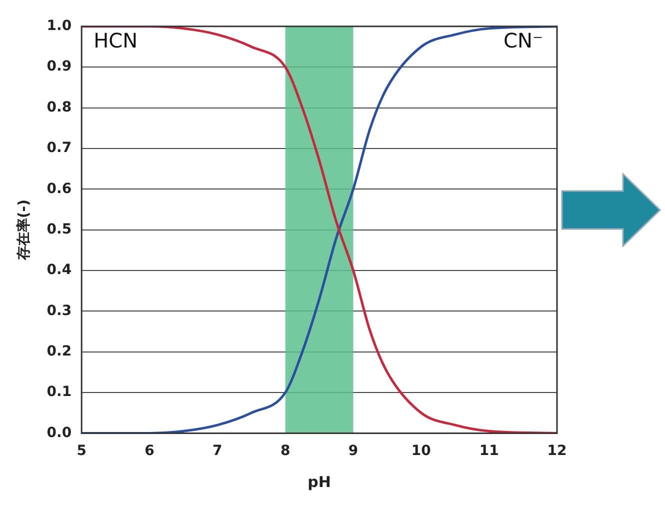  Describe the element at coordinates (59, 432) in the screenshot. I see `y-tick-label: 0.0` at that location.